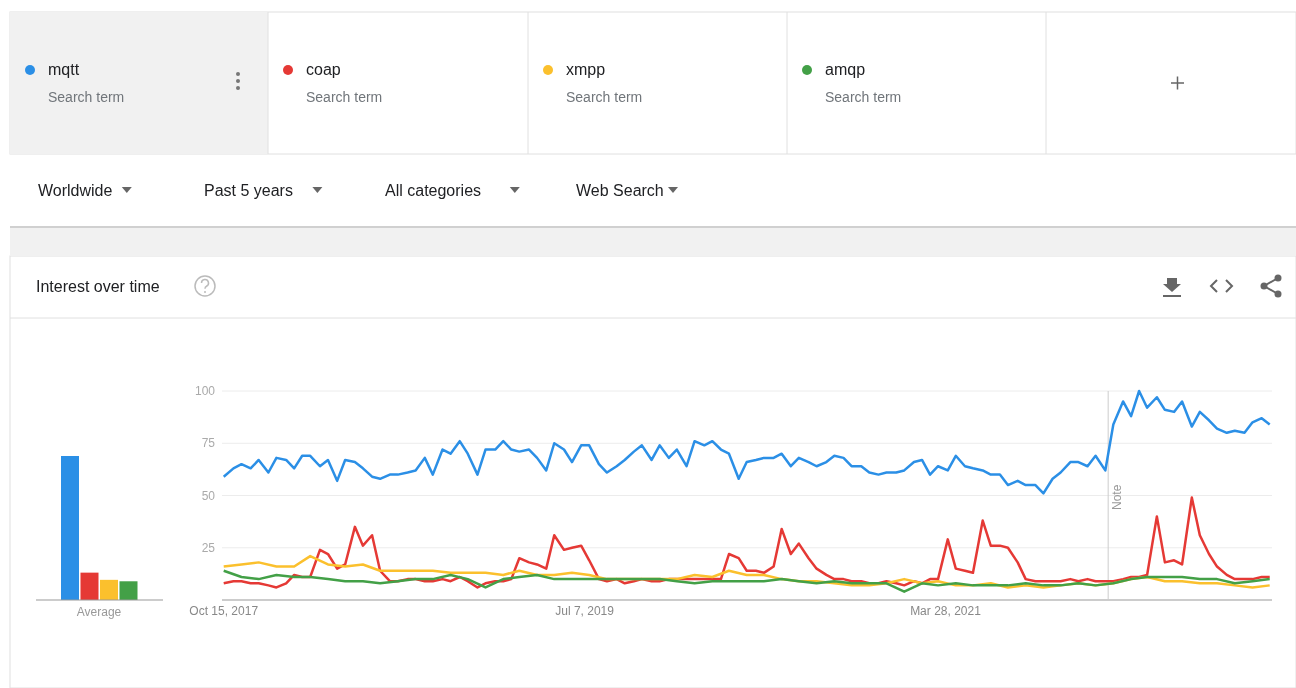  Describe the element at coordinates (845, 69) in the screenshot. I see `legend-label: amqp` at that location.